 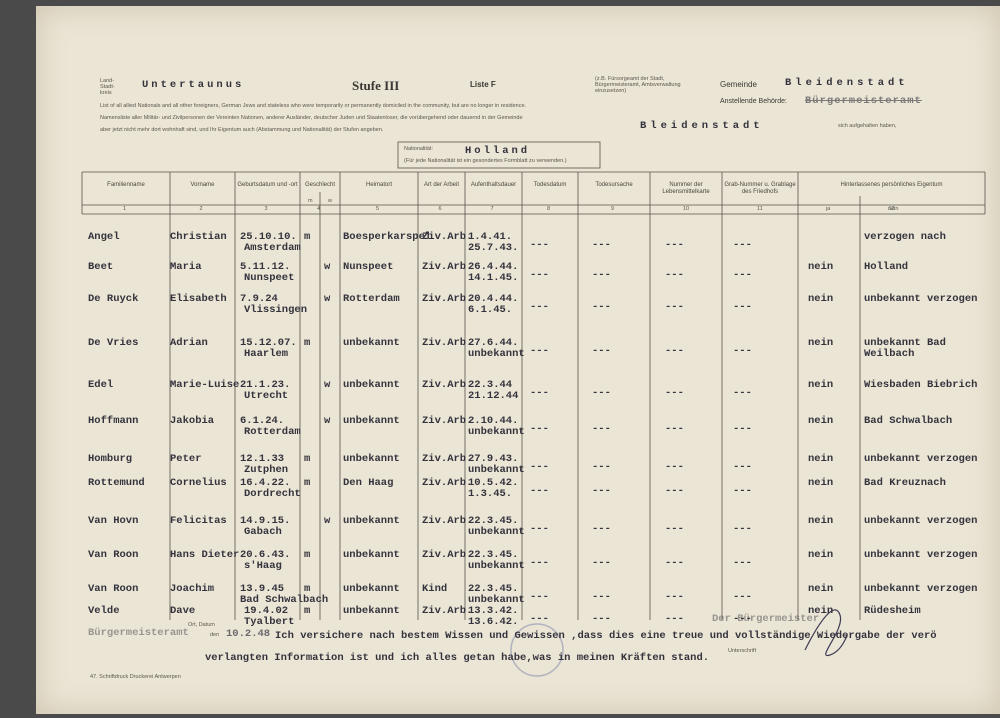 I want to click on signer: Der Bürgermeister, so click(x=766, y=619).